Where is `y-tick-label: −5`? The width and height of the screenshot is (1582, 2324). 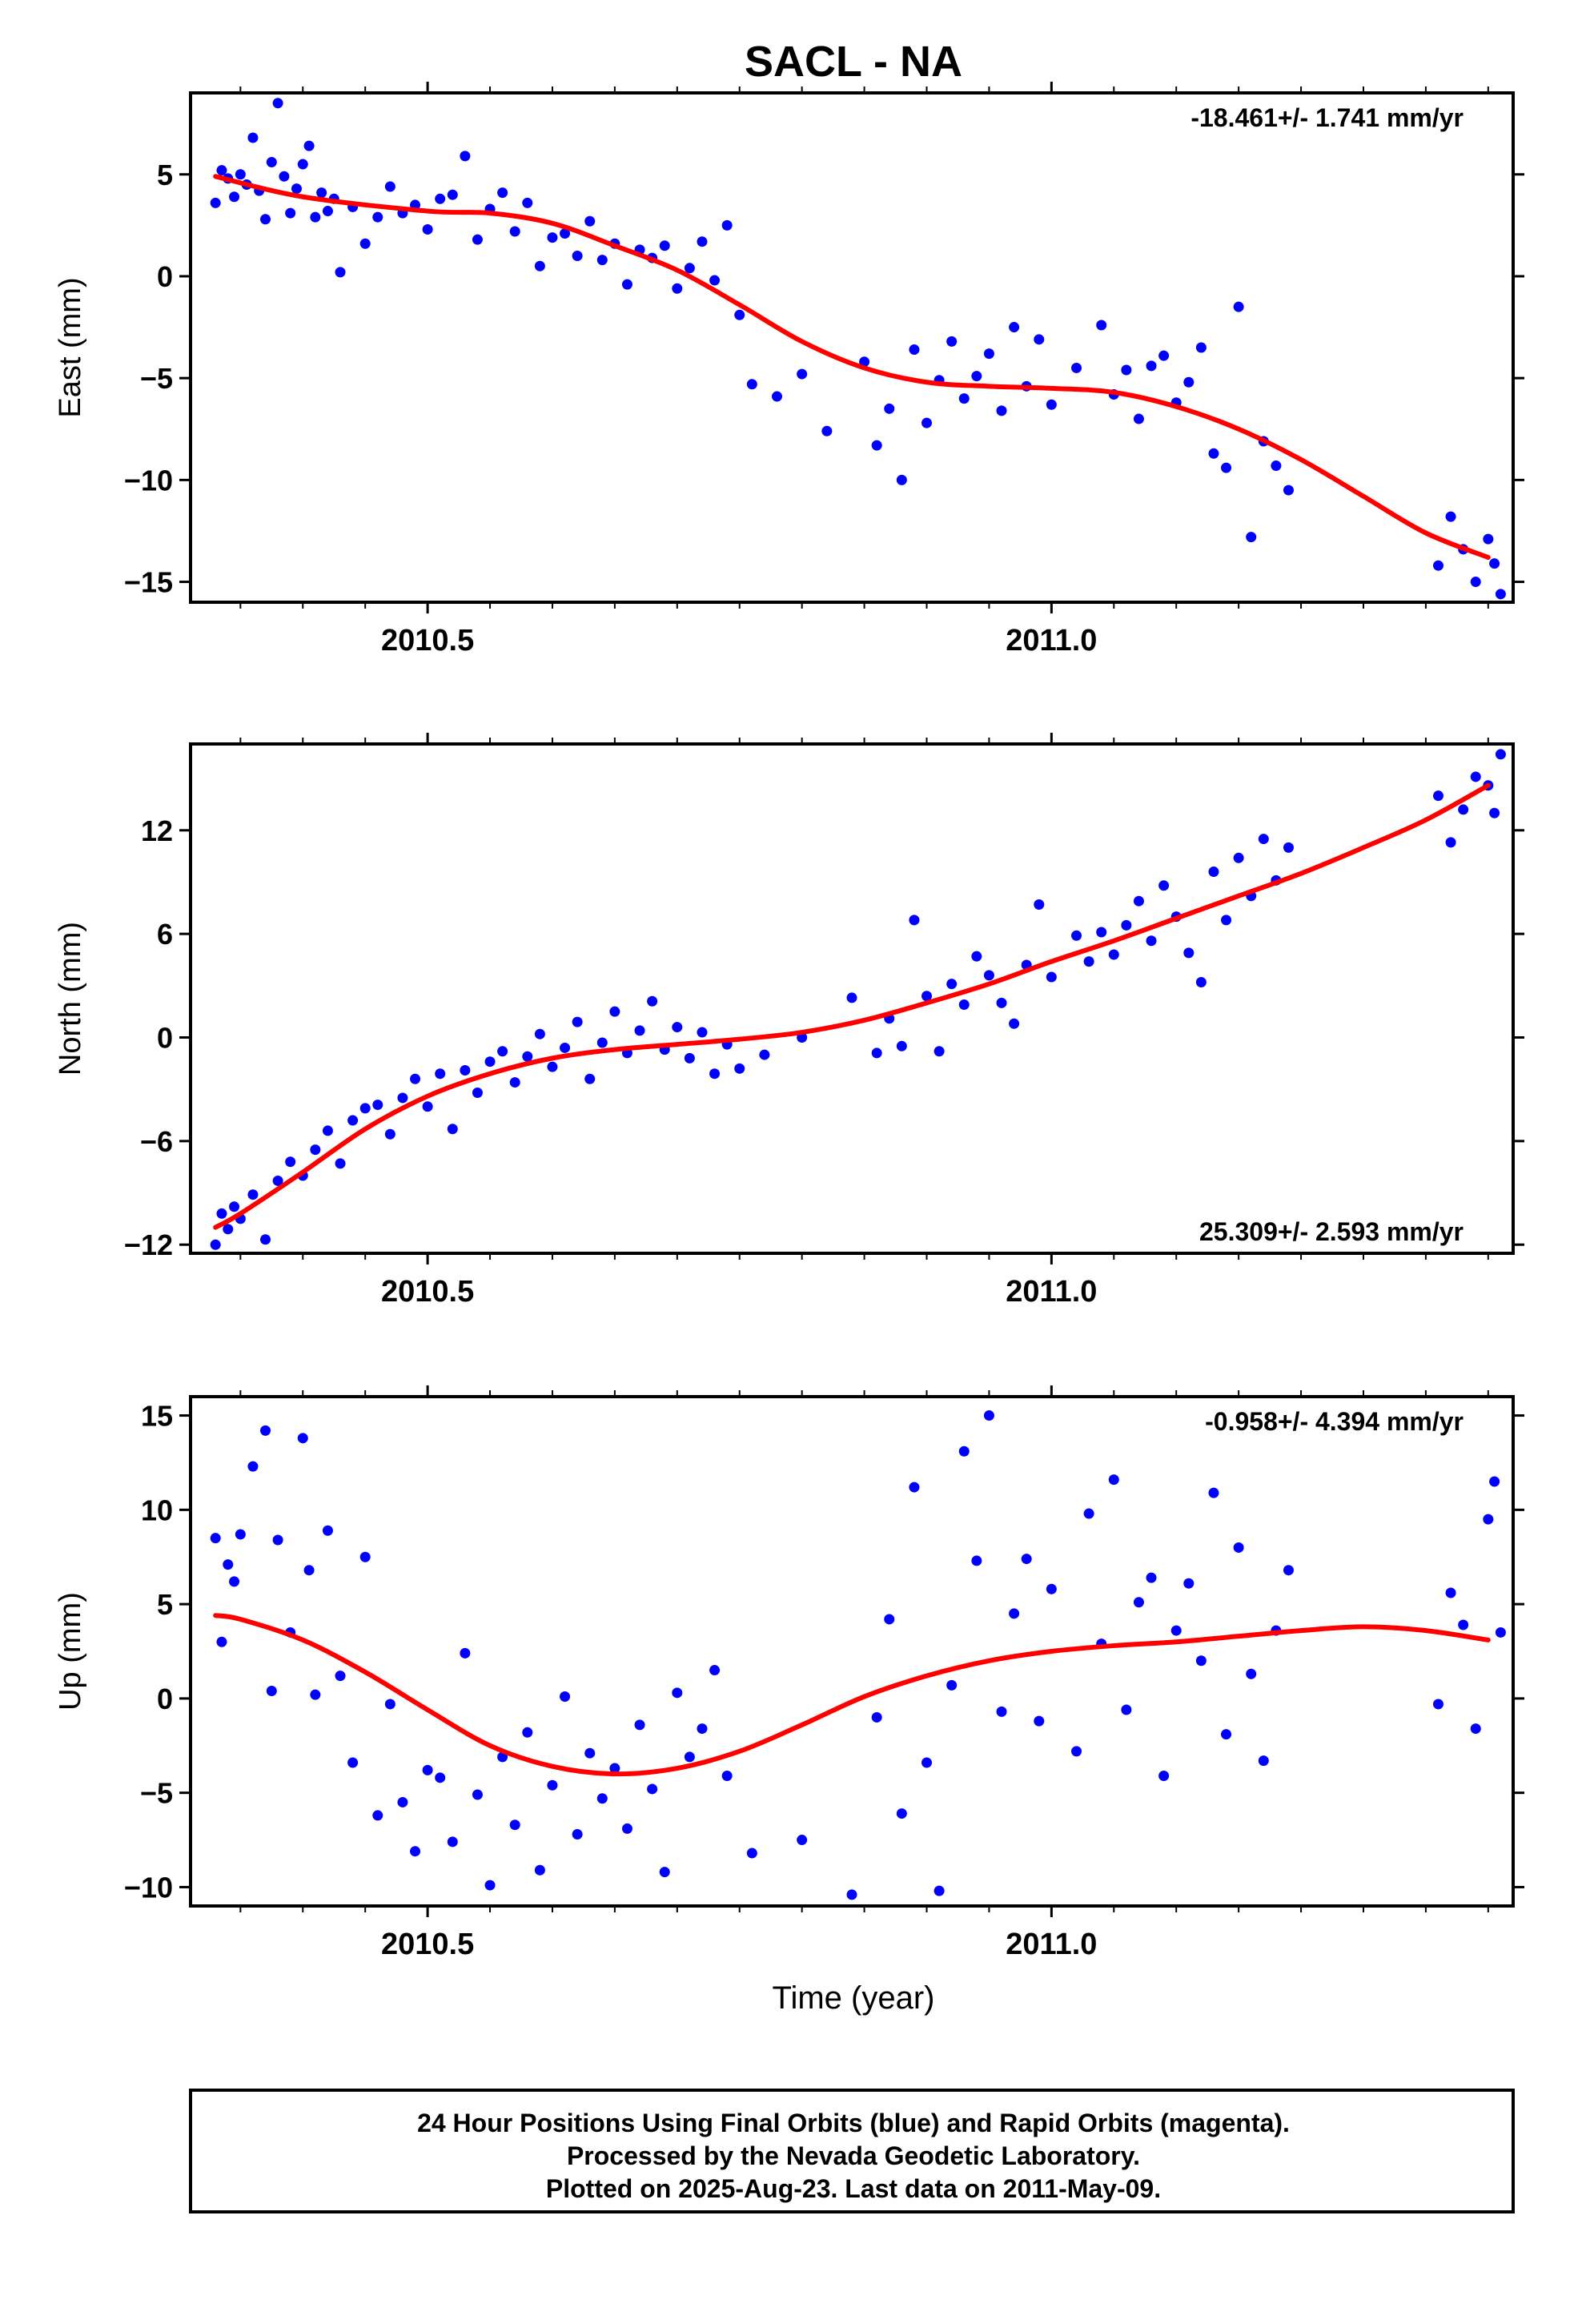
y-tick-label: −5 is located at coordinates (156, 1793).